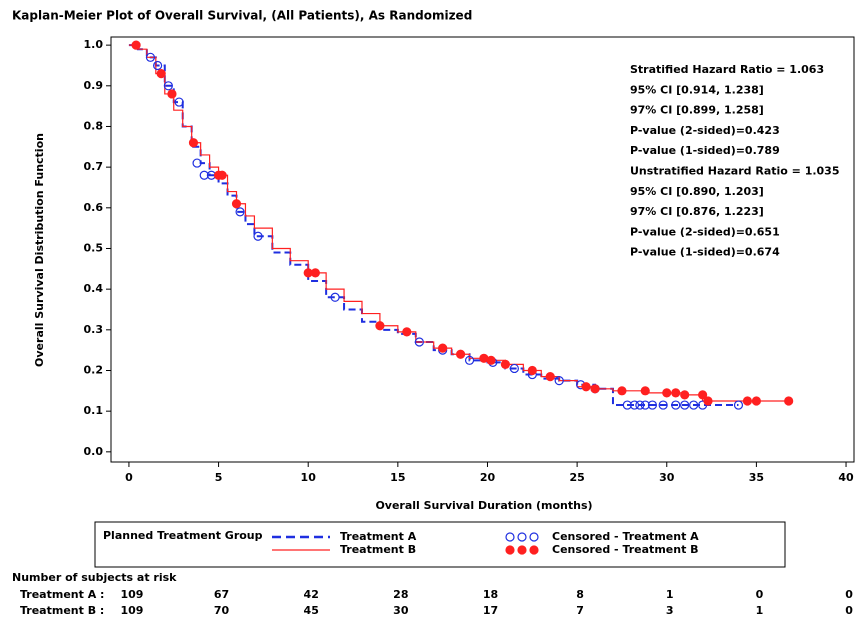 The width and height of the screenshot is (856, 617). What do you see at coordinates (94, 288) in the screenshot?
I see `y-tick-label: 0.4` at bounding box center [94, 288].